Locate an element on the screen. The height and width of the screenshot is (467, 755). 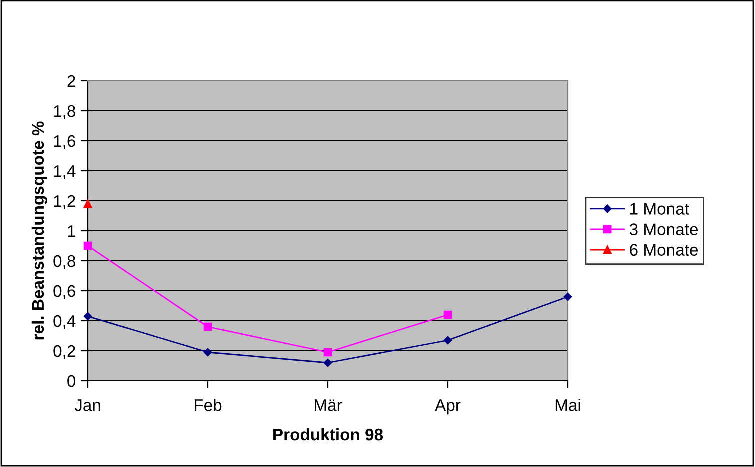
y-tick-label: 1,6 is located at coordinates (65, 142).